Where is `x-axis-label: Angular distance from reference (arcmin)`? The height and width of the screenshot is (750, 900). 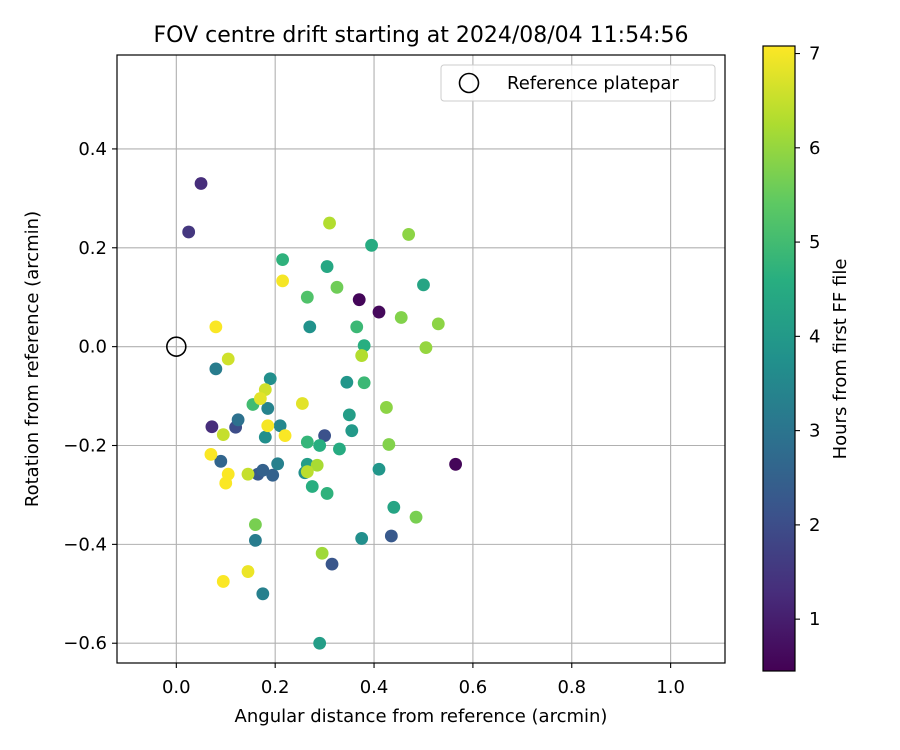 x-axis-label: Angular distance from reference (arcmin) is located at coordinates (421, 716).